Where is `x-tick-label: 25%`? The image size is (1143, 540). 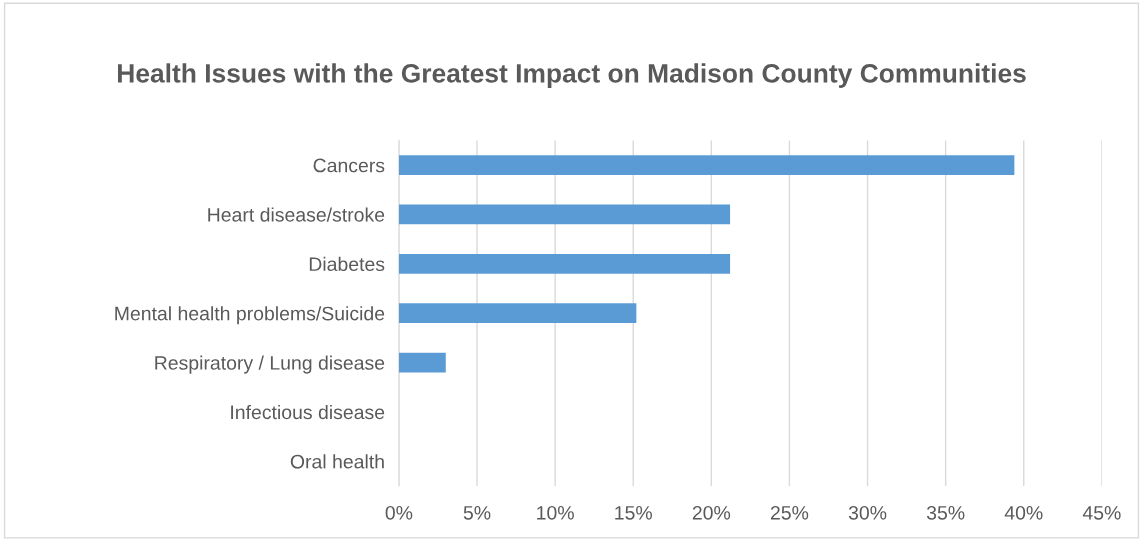 x-tick-label: 25% is located at coordinates (789, 512).